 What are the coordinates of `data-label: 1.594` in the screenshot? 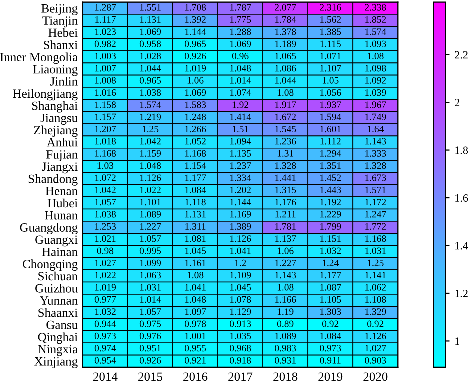 It's located at (331, 117).